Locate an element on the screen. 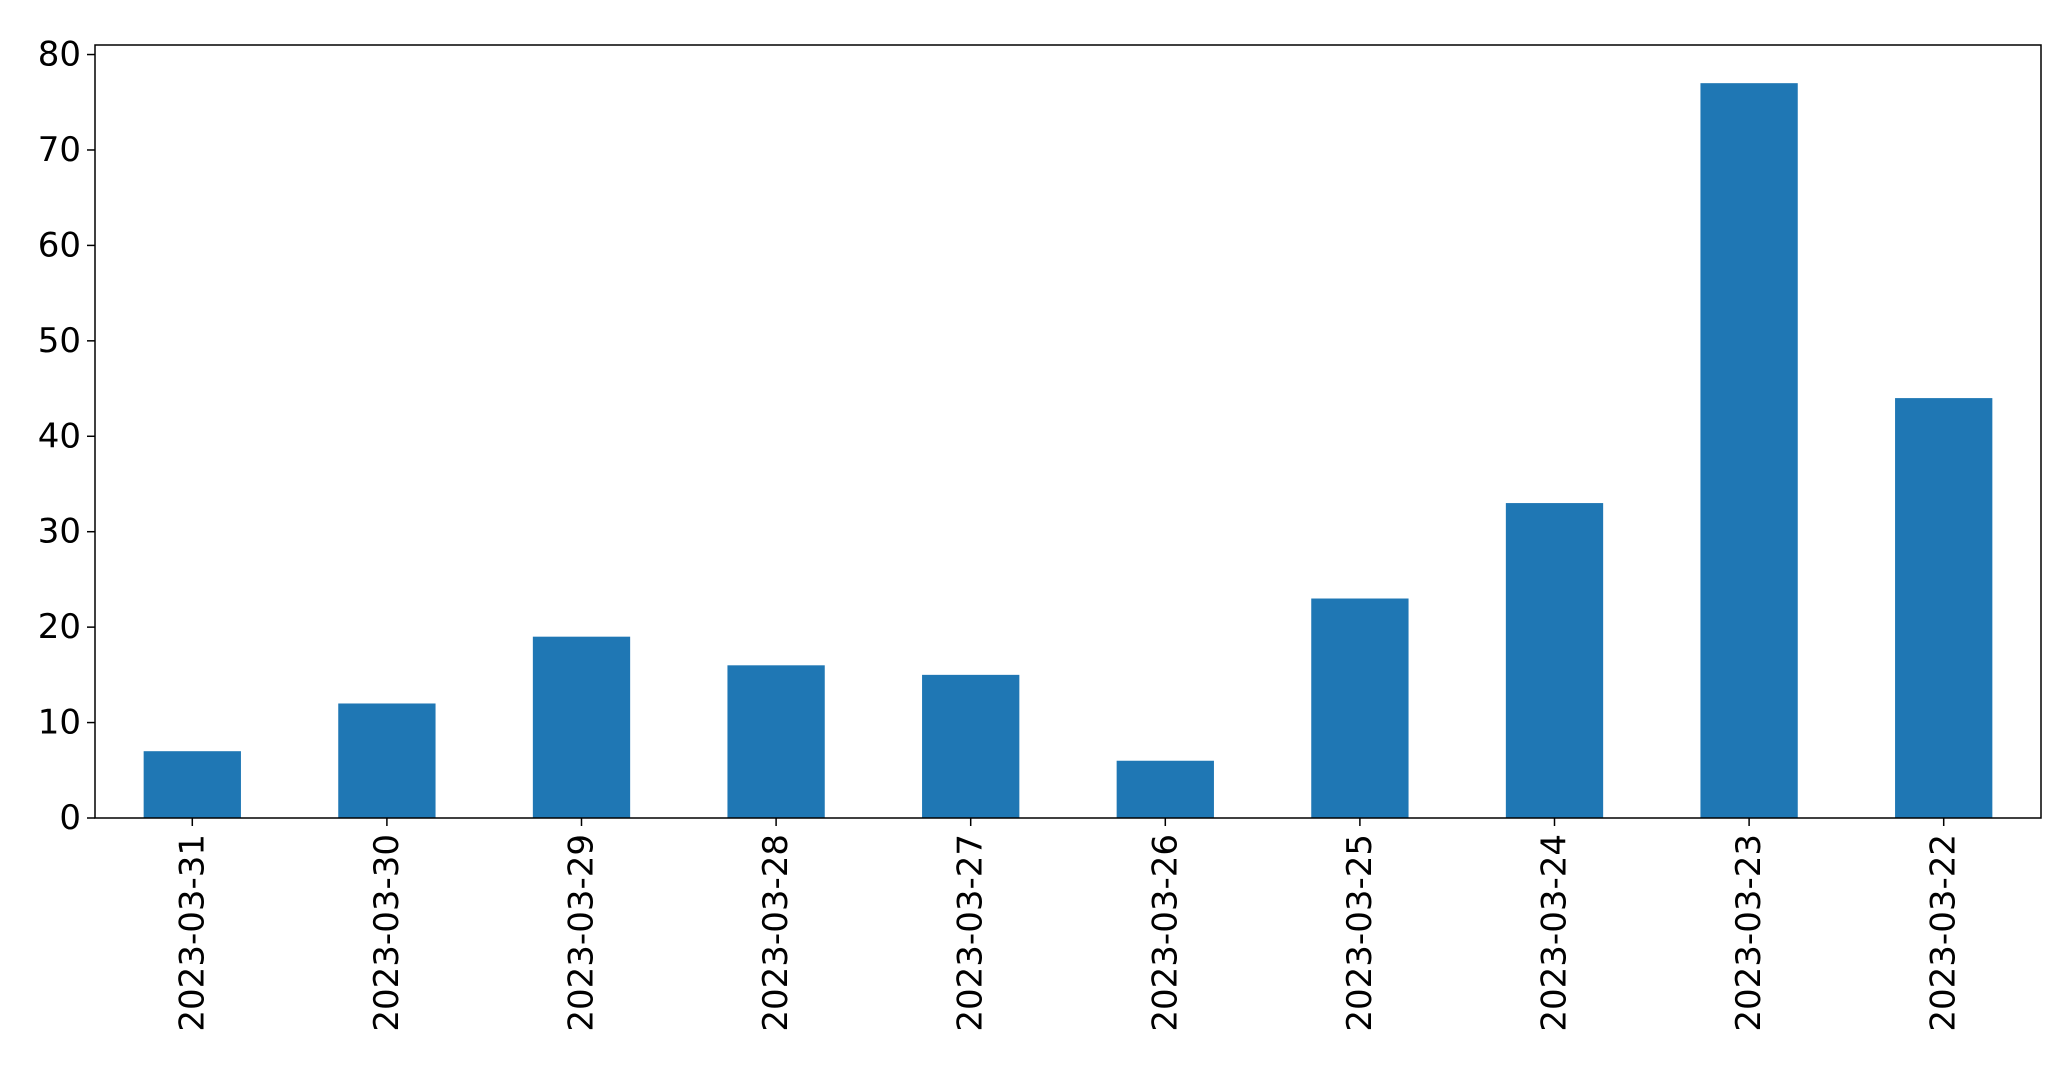 This screenshot has height=1067, width=2071. y-tick-label: 10 is located at coordinates (59, 723).